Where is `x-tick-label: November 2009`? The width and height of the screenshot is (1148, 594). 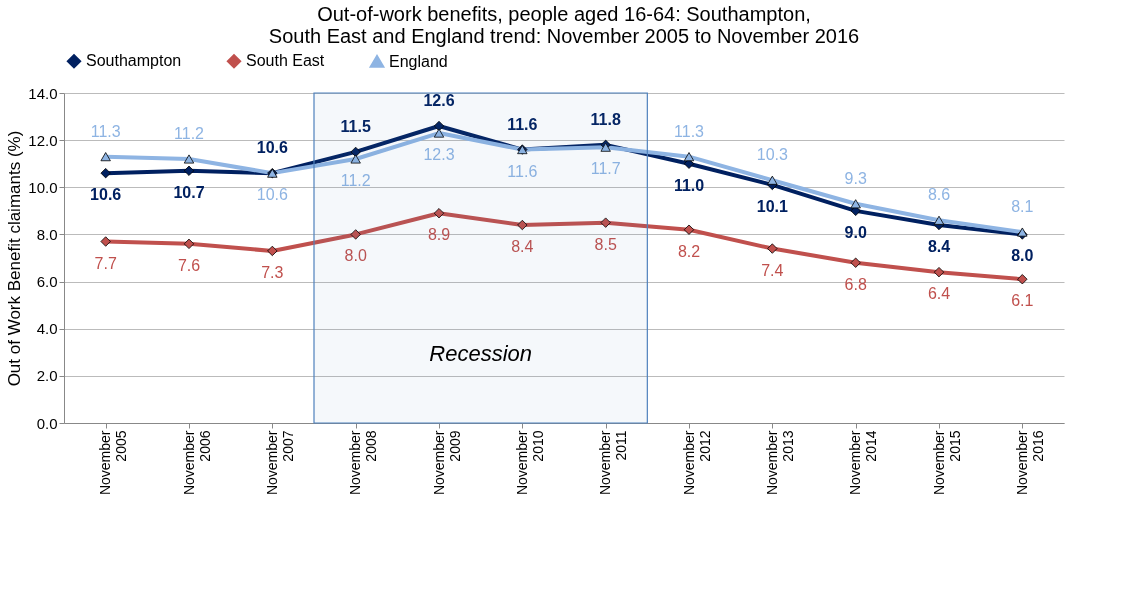 x-tick-label: November 2009 is located at coordinates (446, 463).